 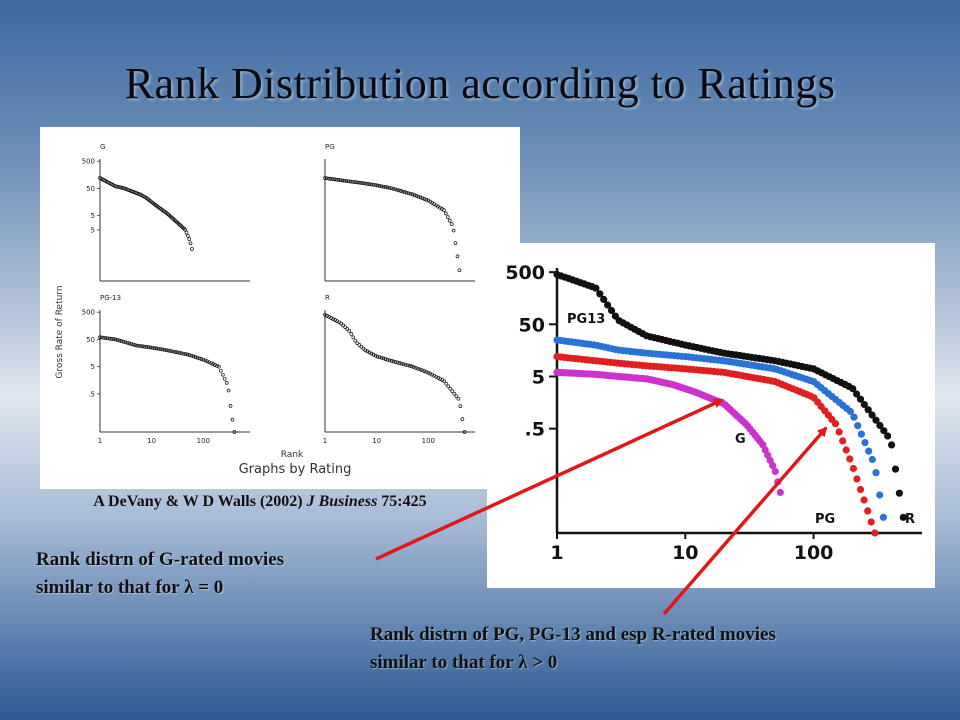 What do you see at coordinates (60, 331) in the screenshot?
I see `y-axis-label: Gross Rate of Return` at bounding box center [60, 331].